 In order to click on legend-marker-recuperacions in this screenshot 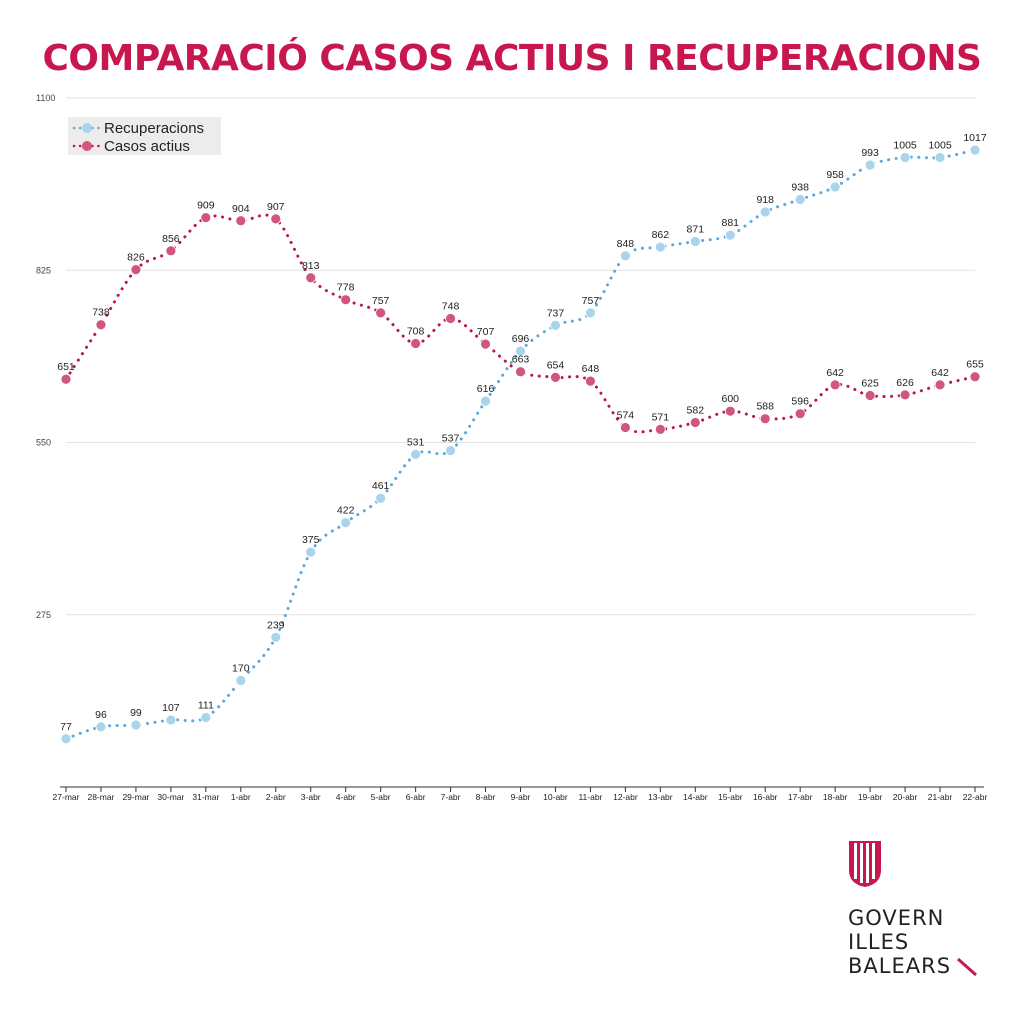, I will do `click(87, 128)`.